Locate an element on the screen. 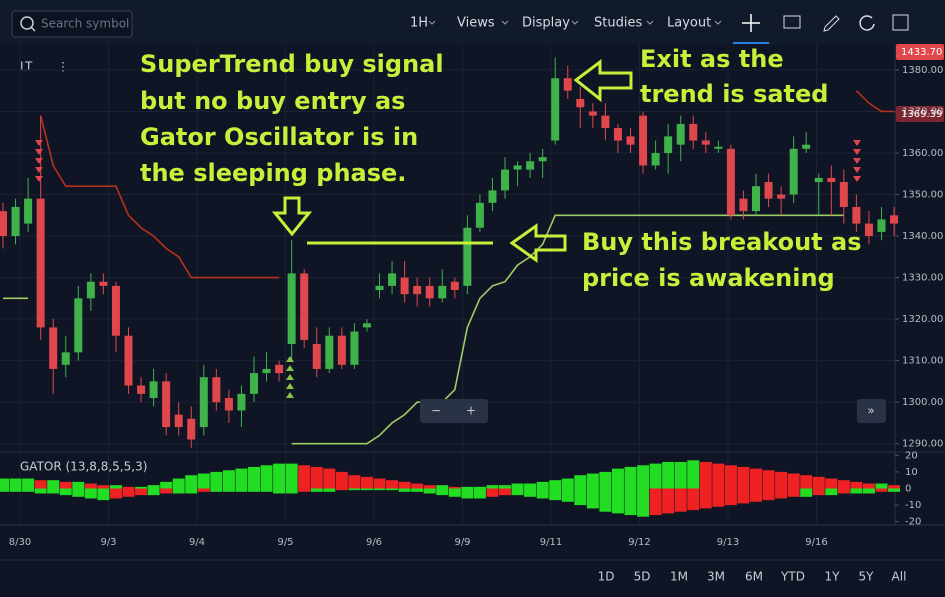 This screenshot has width=945, height=597. x-tick-label: 9/4 is located at coordinates (197, 542).